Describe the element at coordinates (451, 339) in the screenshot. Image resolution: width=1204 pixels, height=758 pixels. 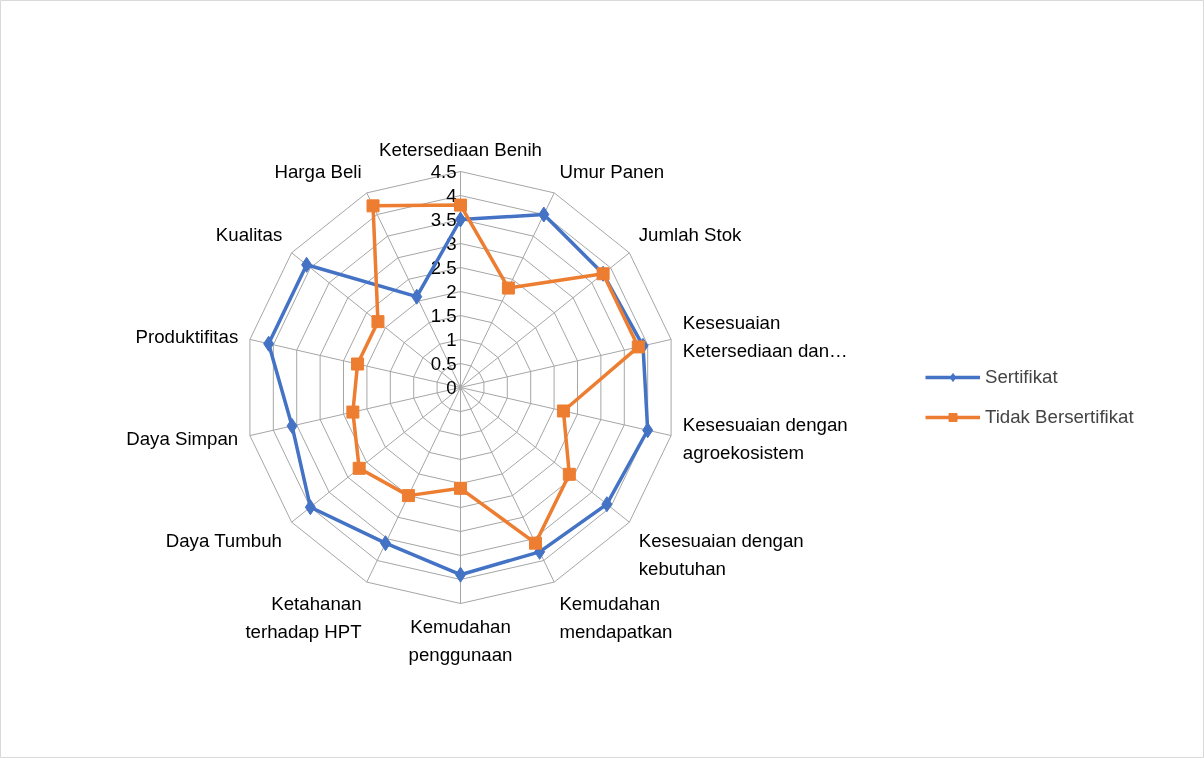
I see `y-tick-label: 1` at that location.